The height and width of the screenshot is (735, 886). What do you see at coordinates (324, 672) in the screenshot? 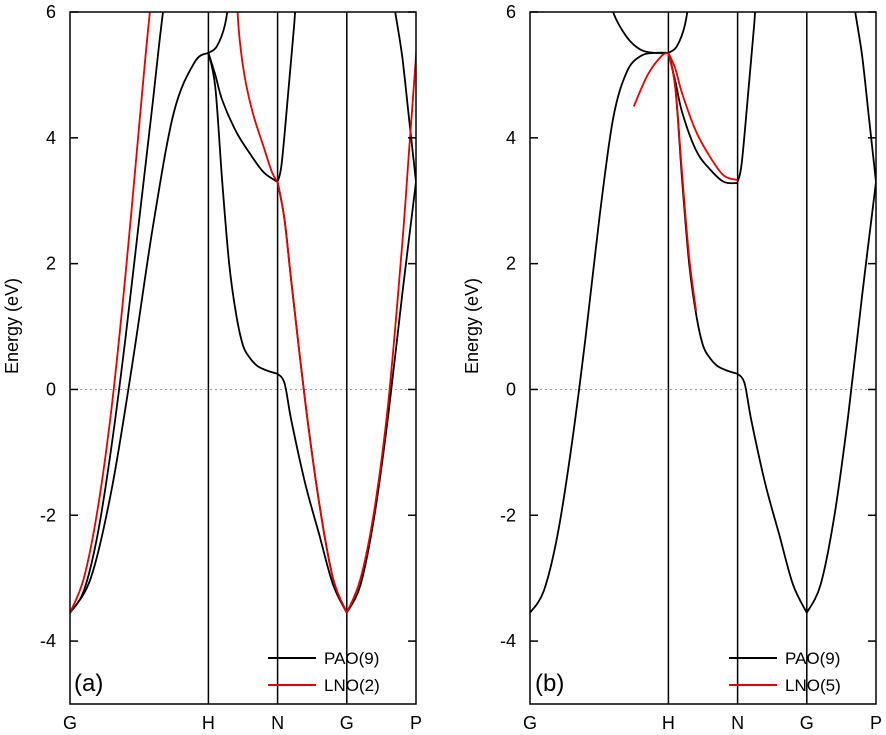
I see `legend: PAO(9) LNO(2)` at bounding box center [324, 672].